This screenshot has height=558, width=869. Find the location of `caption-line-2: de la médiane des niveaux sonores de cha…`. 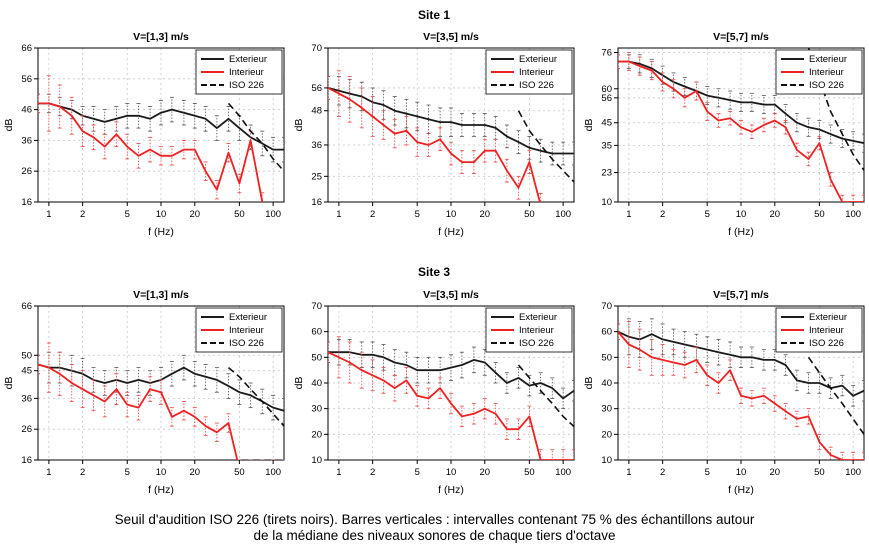

caption-line-2: de la médiane des niveaux sonores de cha… is located at coordinates (434, 535).